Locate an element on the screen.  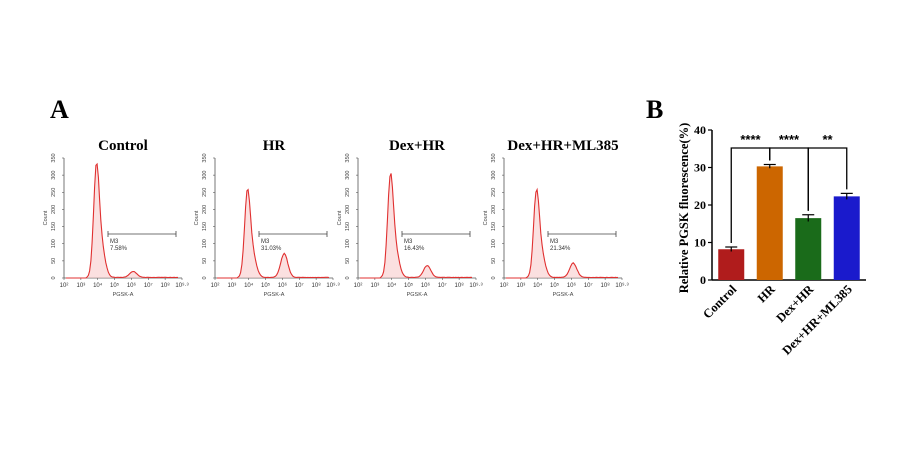
histogram-title: Dex+HR is located at coordinates (417, 146).